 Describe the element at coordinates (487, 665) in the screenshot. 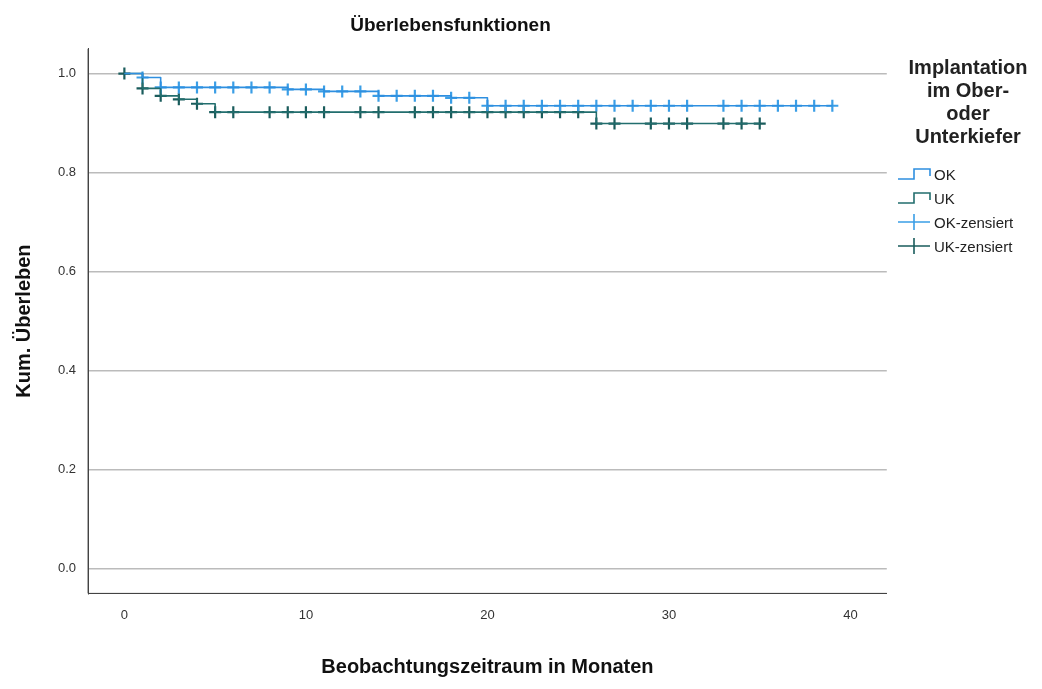

I see `x-axis-title: Beobachtungszeitraum in Monaten` at that location.